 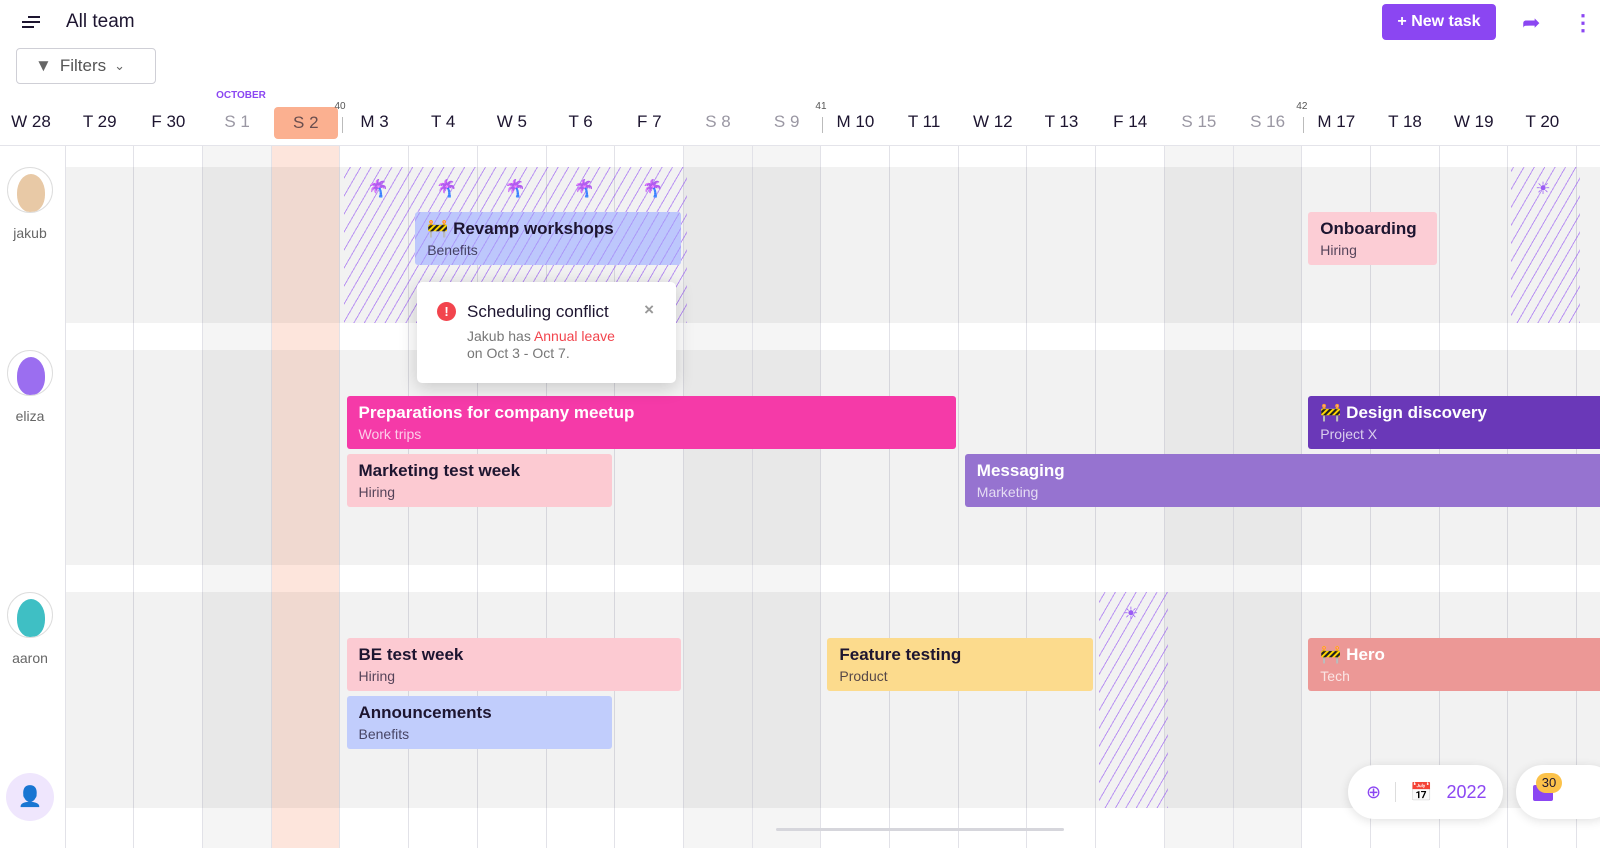 I want to click on task-card: 🚧 Hero Tech, so click(x=1454, y=664).